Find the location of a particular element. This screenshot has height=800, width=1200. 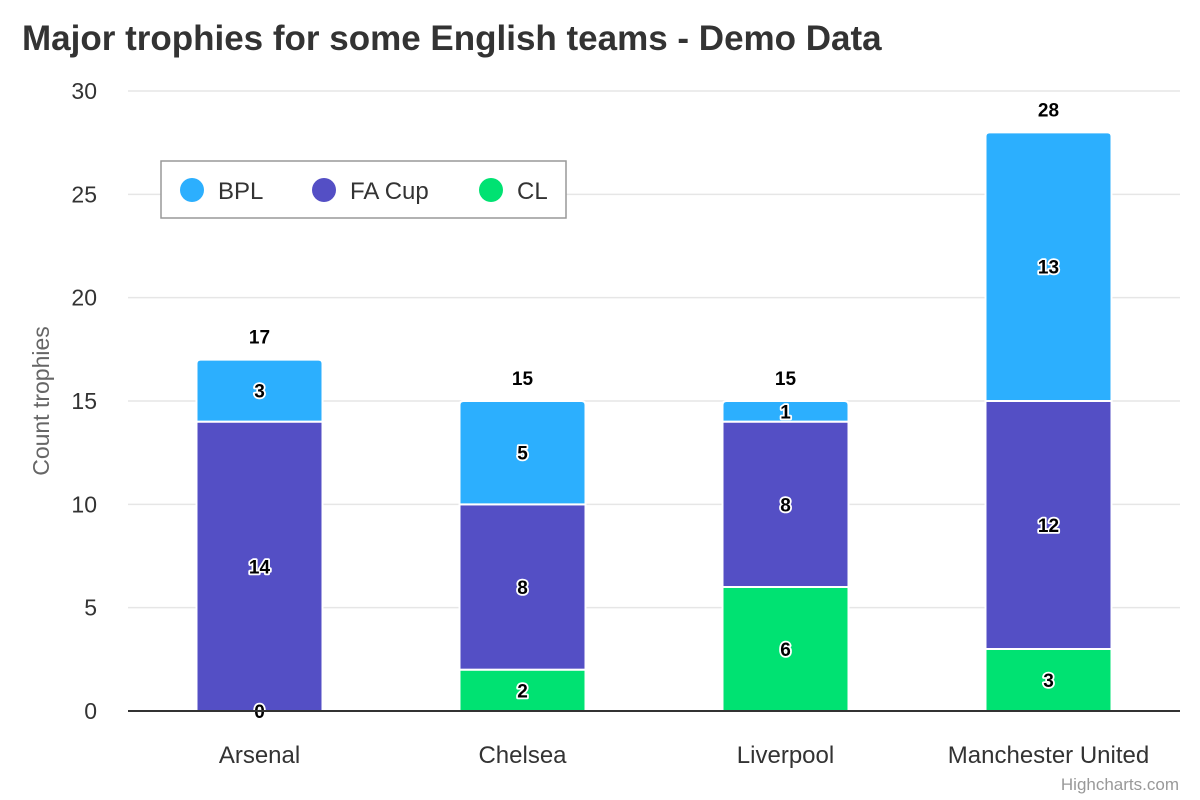

legend-item-label: BPL is located at coordinates (240, 191).